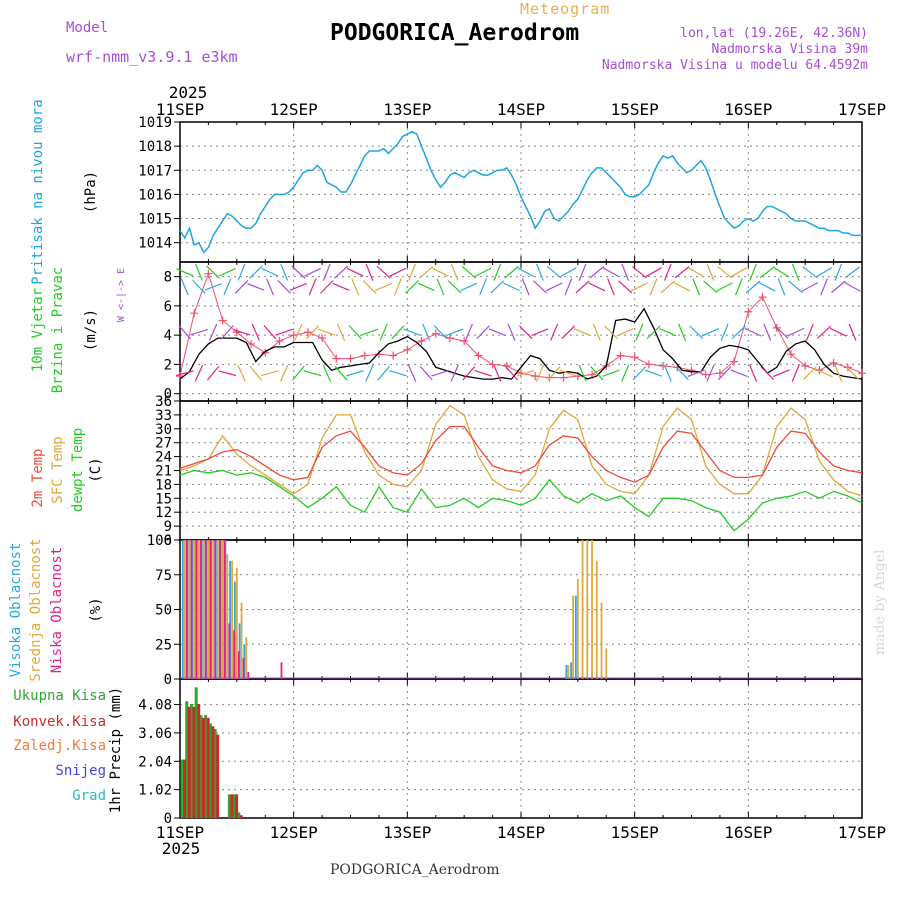 This screenshot has height=900, width=900. I want to click on top-date-label: 17SEP, so click(862, 109).